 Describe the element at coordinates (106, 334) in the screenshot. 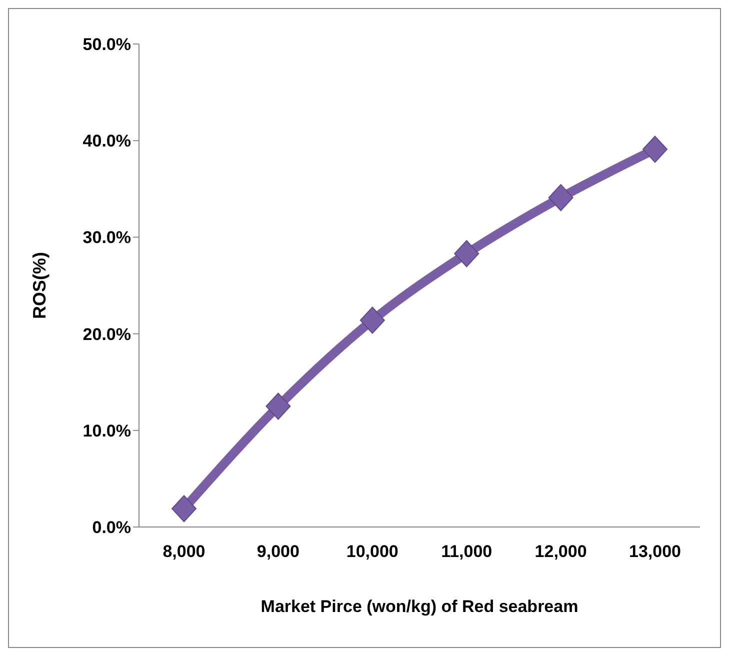

I see `y-tick-label: 20.0%` at that location.